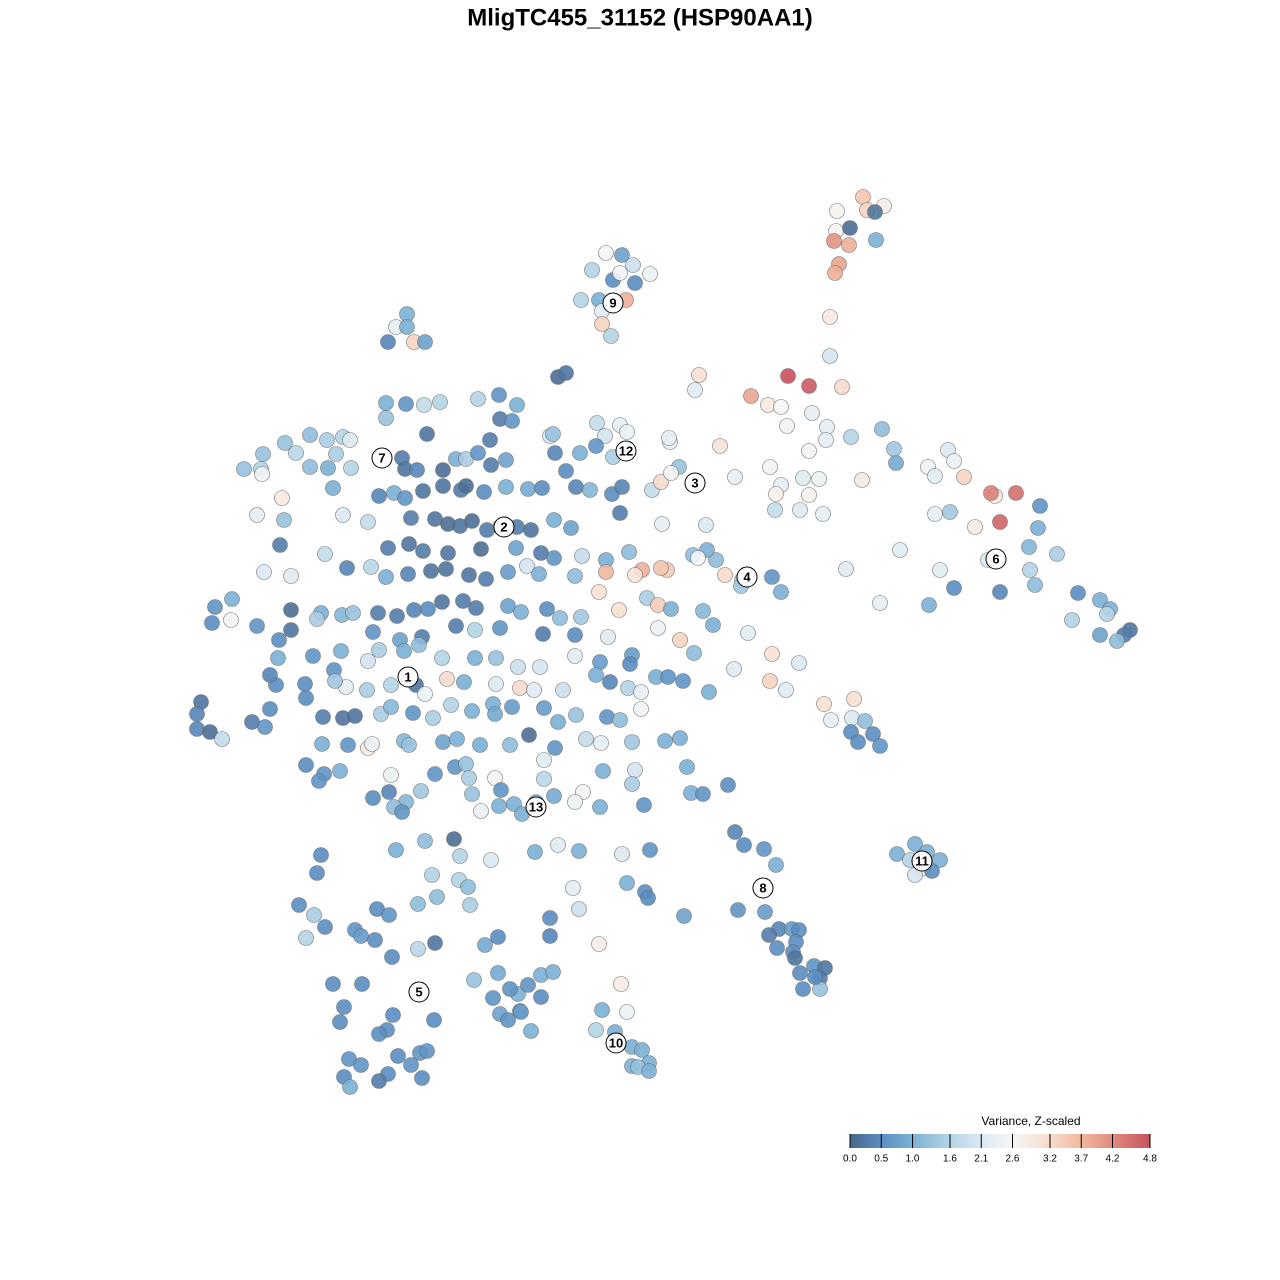 This screenshot has width=1280, height=1280. What do you see at coordinates (762, 887) in the screenshot?
I see `cluster-label: 8` at bounding box center [762, 887].